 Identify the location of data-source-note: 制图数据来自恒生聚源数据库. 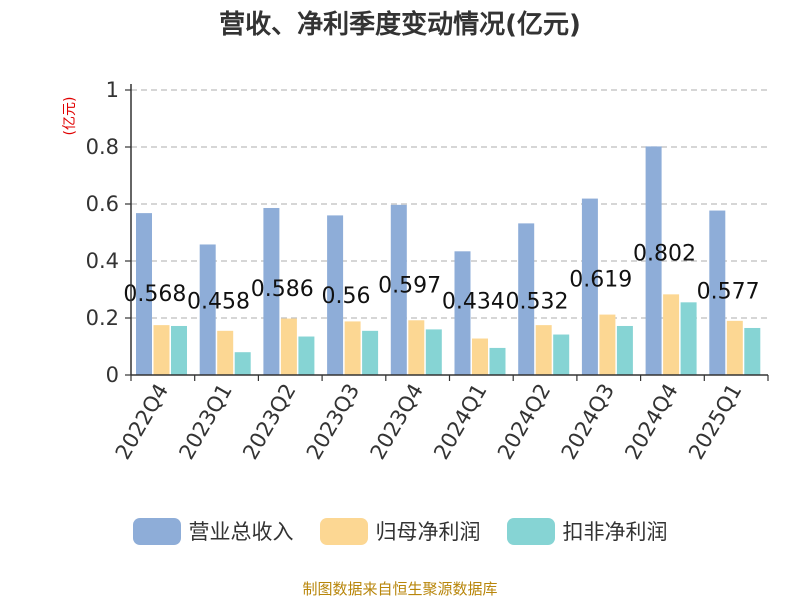
(400, 589).